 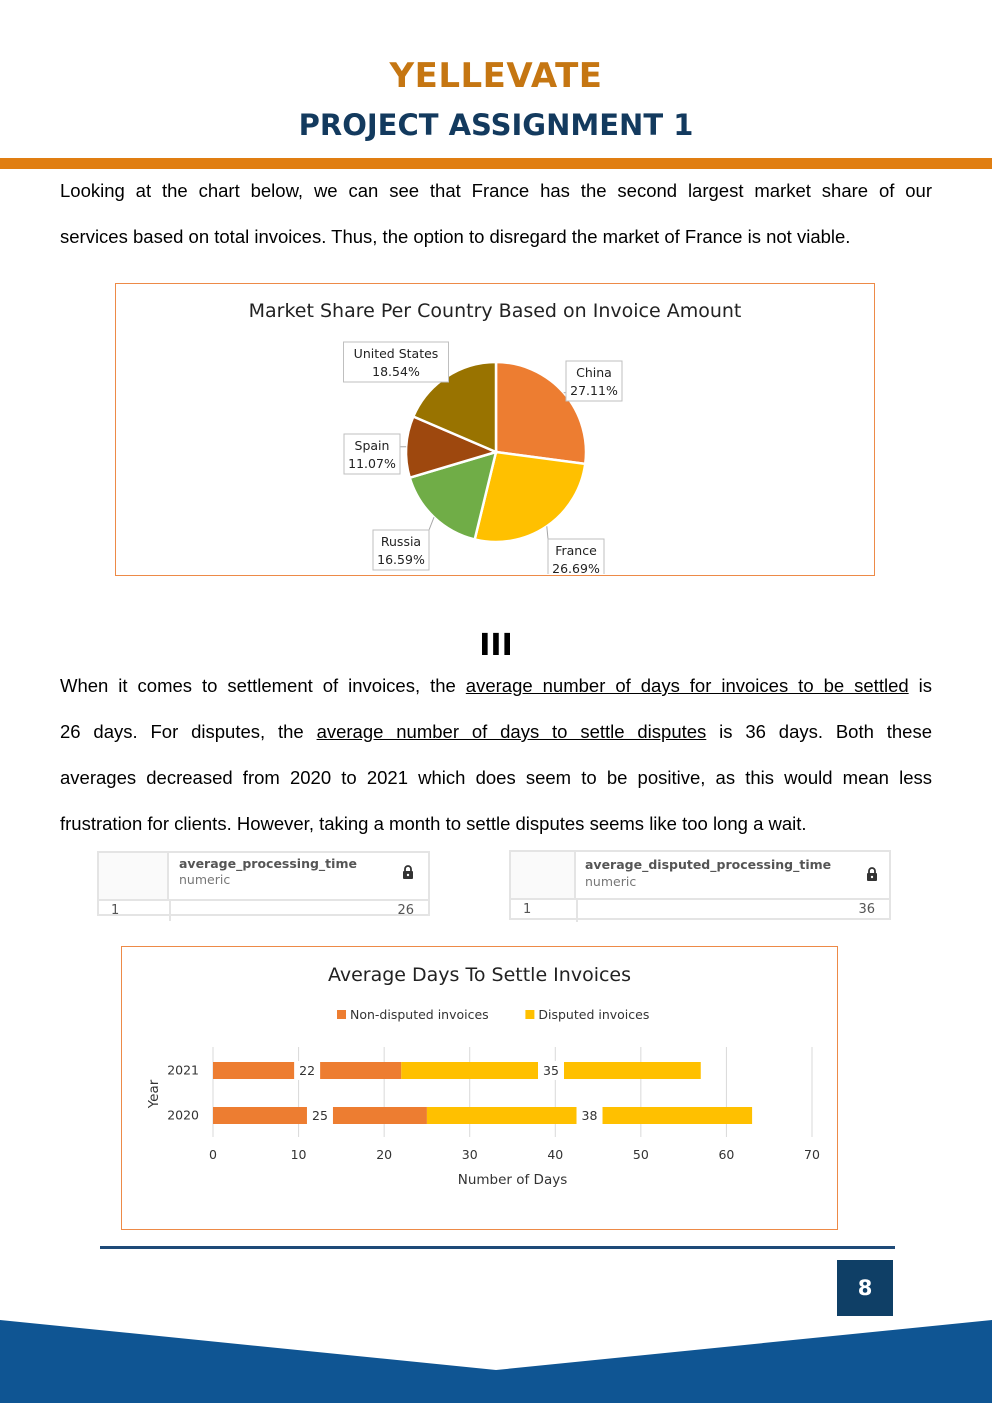 I want to click on row-value: 26, so click(x=405, y=910).